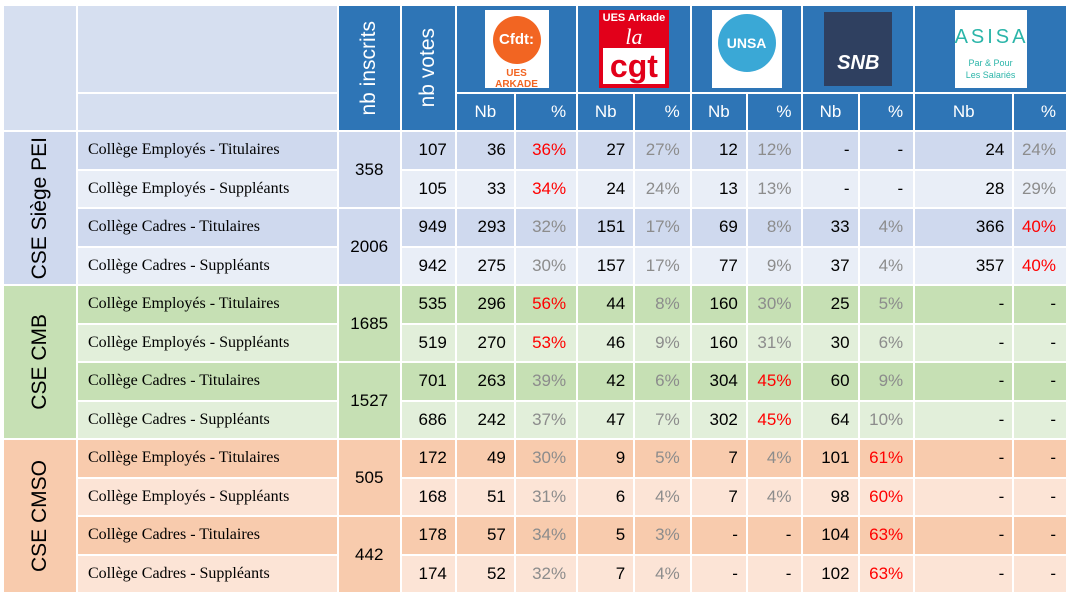  I want to click on nb-value: 51, so click(485, 496).